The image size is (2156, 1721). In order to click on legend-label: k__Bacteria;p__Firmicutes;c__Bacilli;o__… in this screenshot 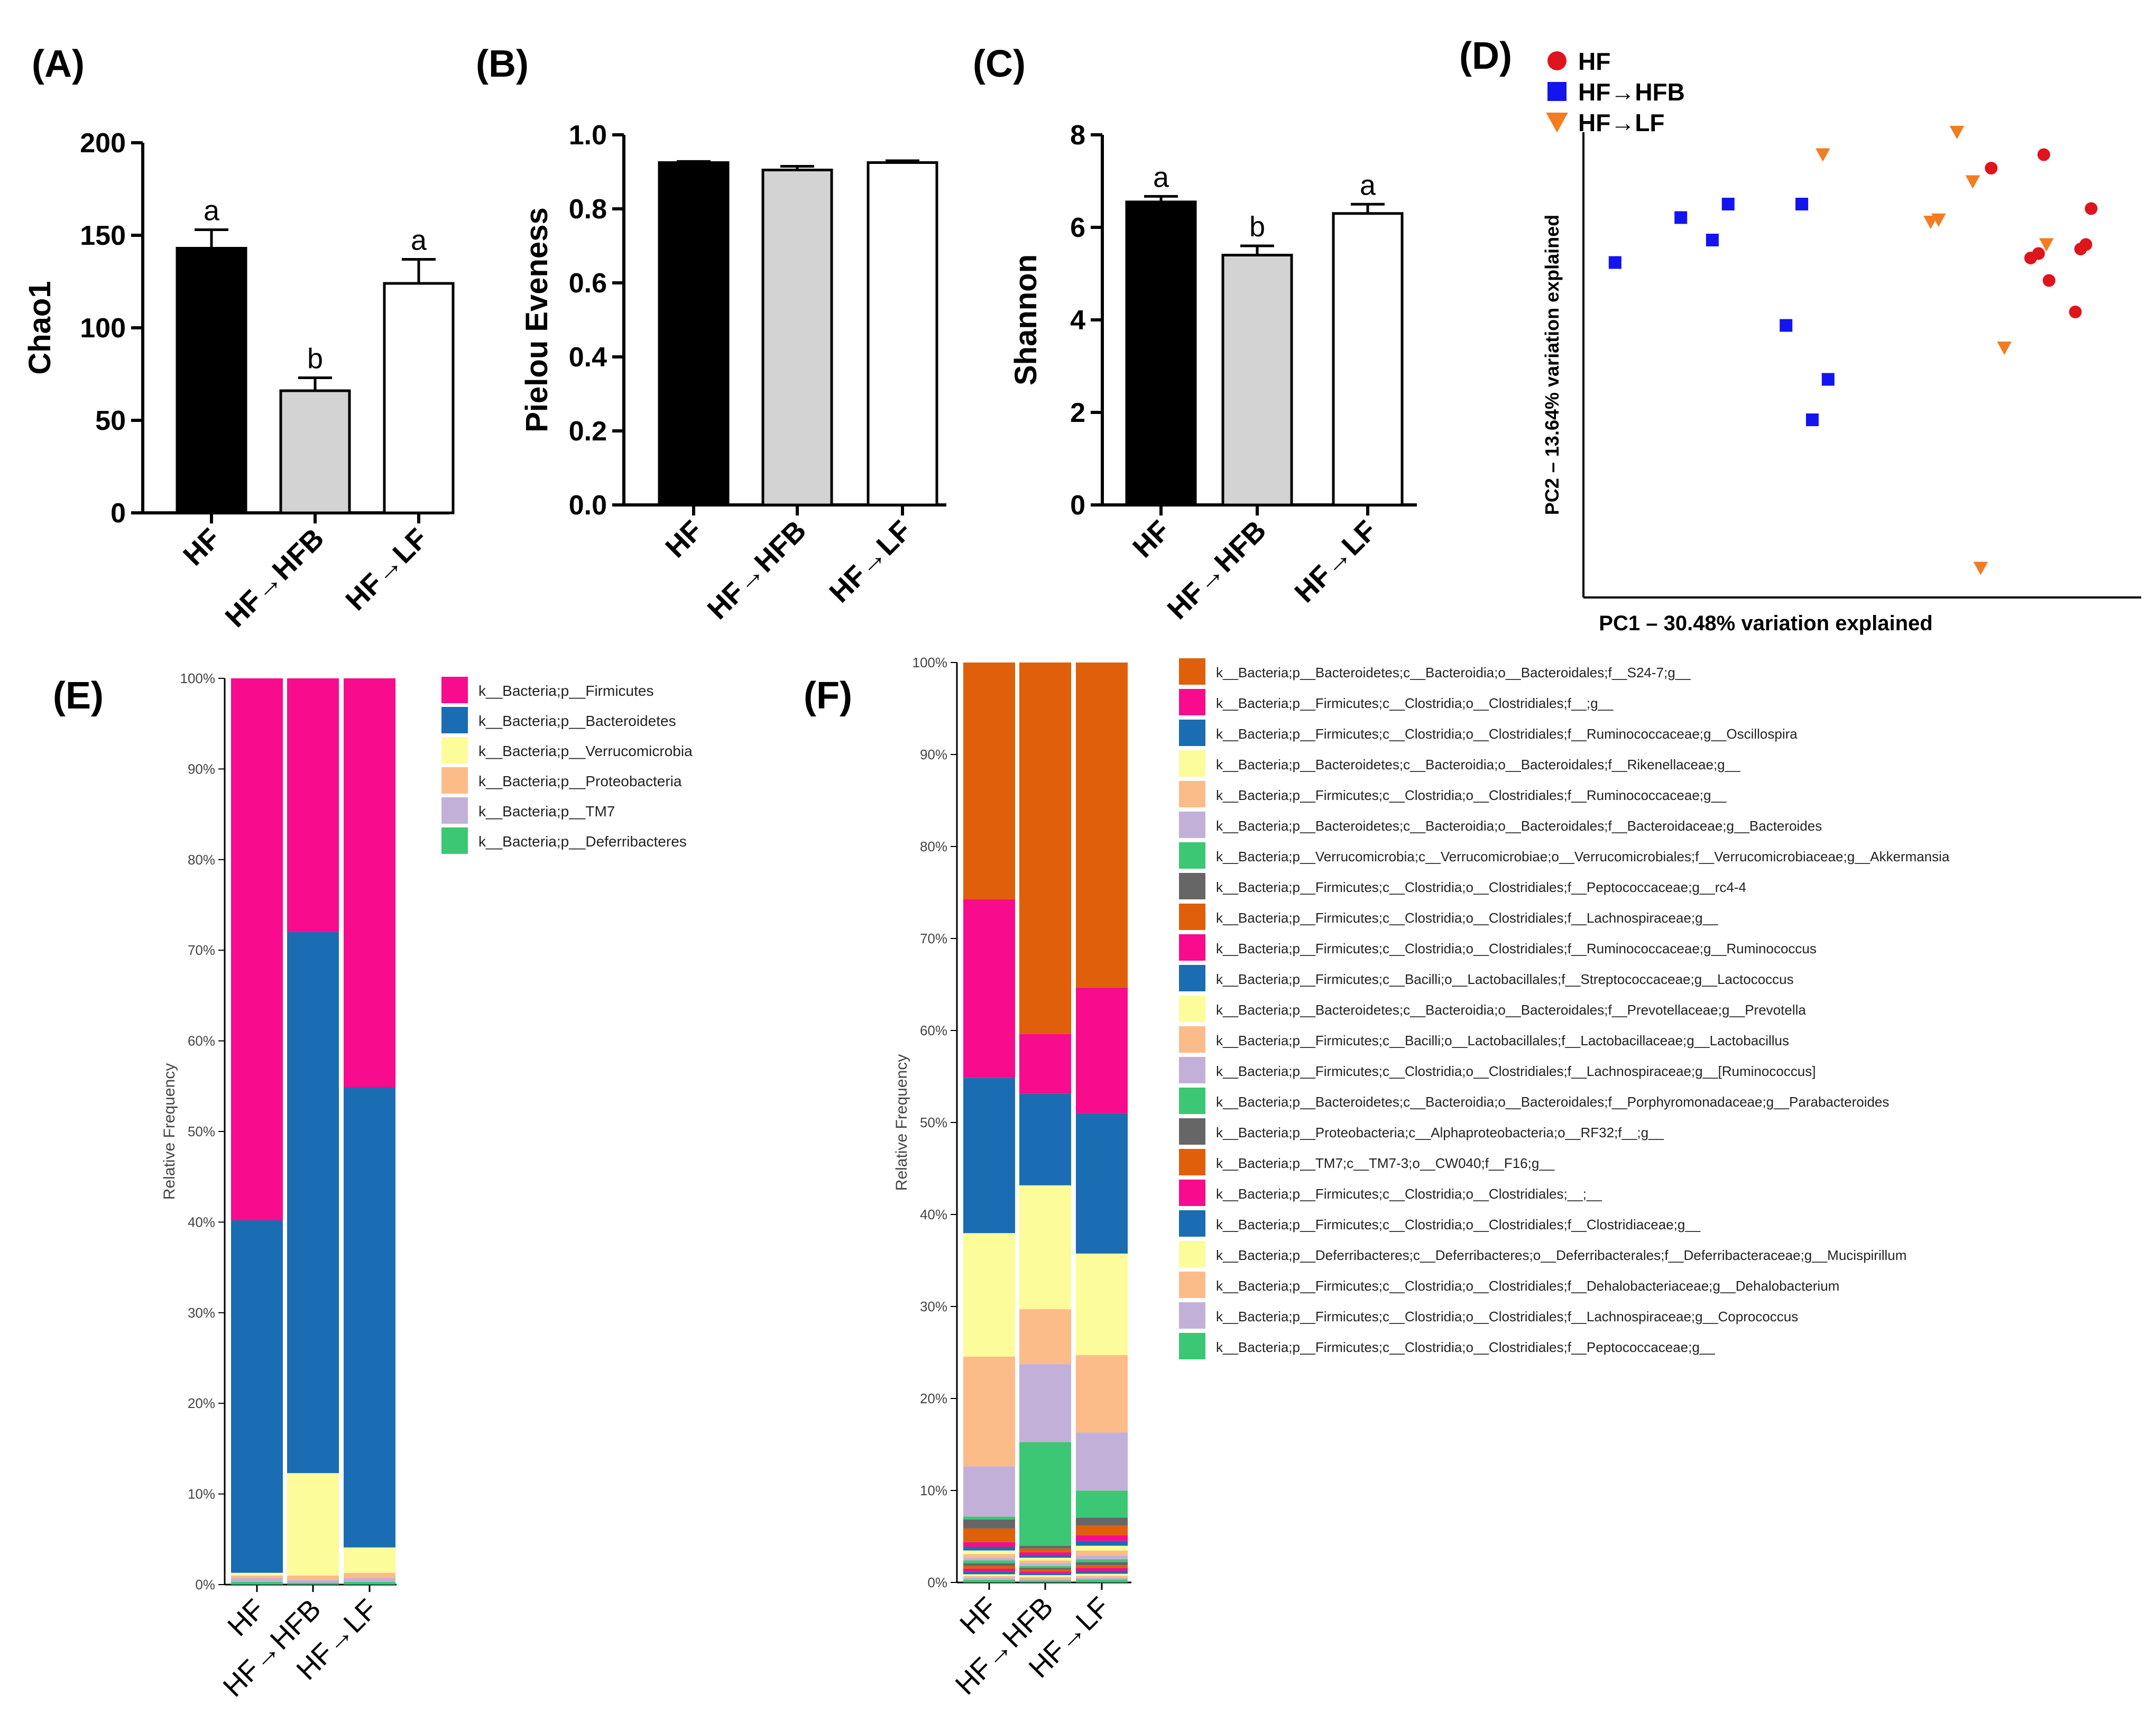, I will do `click(1502, 1040)`.